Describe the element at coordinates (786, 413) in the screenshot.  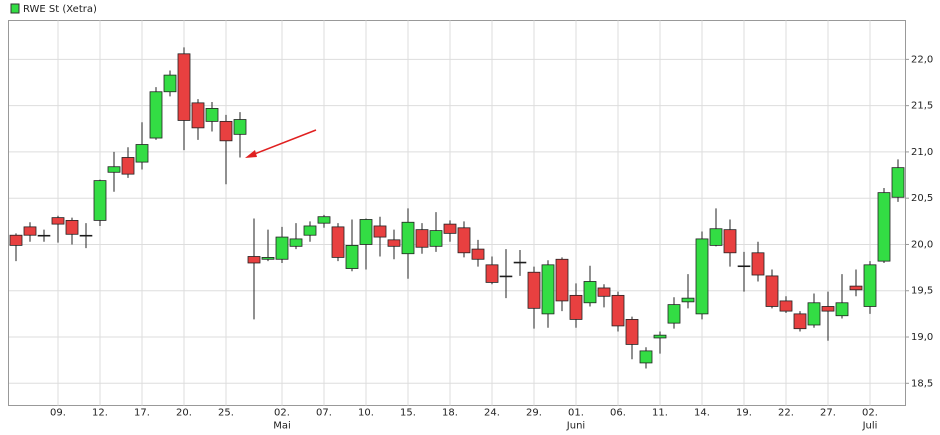
I see `x-tick-label: 22.` at that location.